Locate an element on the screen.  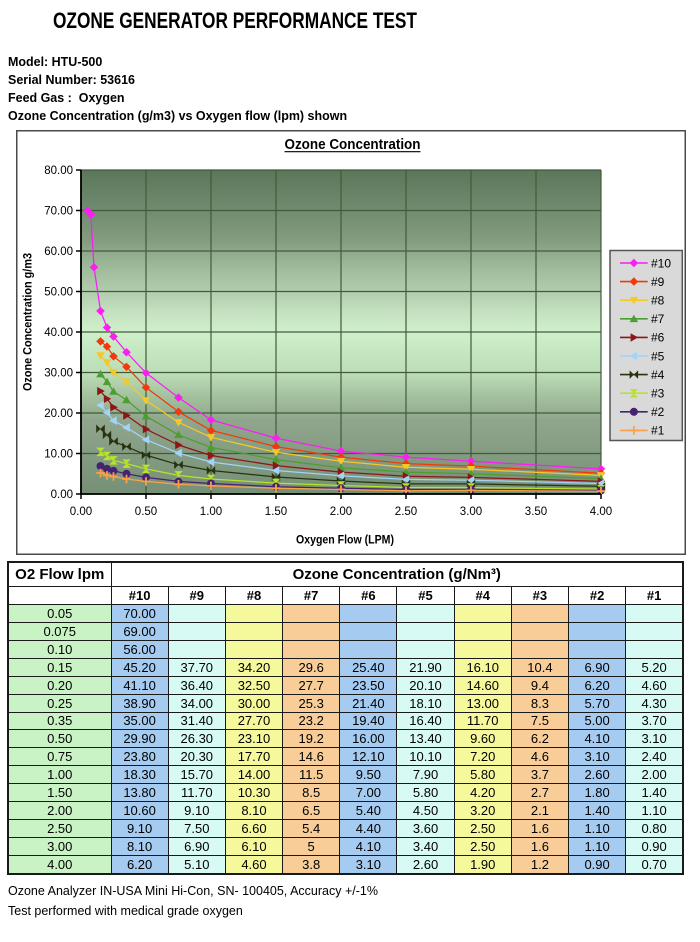
svg-text: 30.00 is located at coordinates (58, 374).